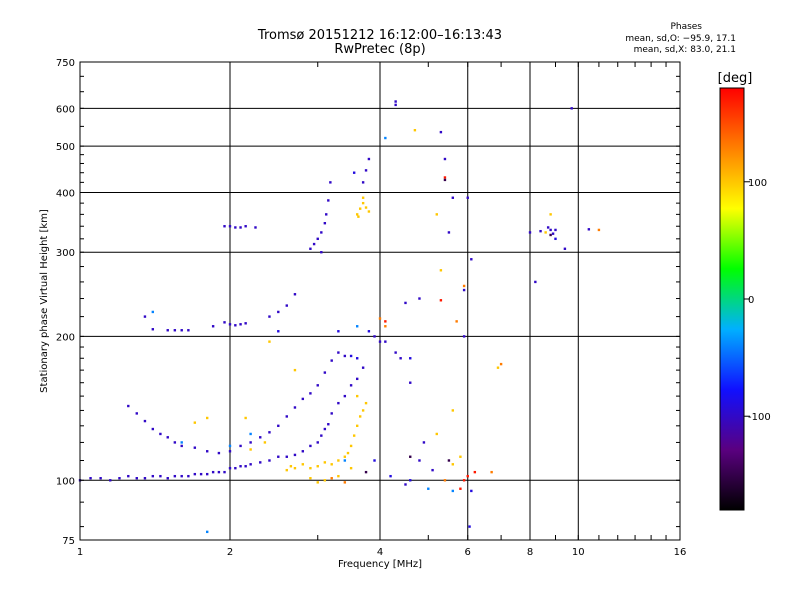 Image resolution: width=800 pixels, height=600 pixels. Describe the element at coordinates (380, 552) in the screenshot. I see `x-tick-label: 4` at that location.